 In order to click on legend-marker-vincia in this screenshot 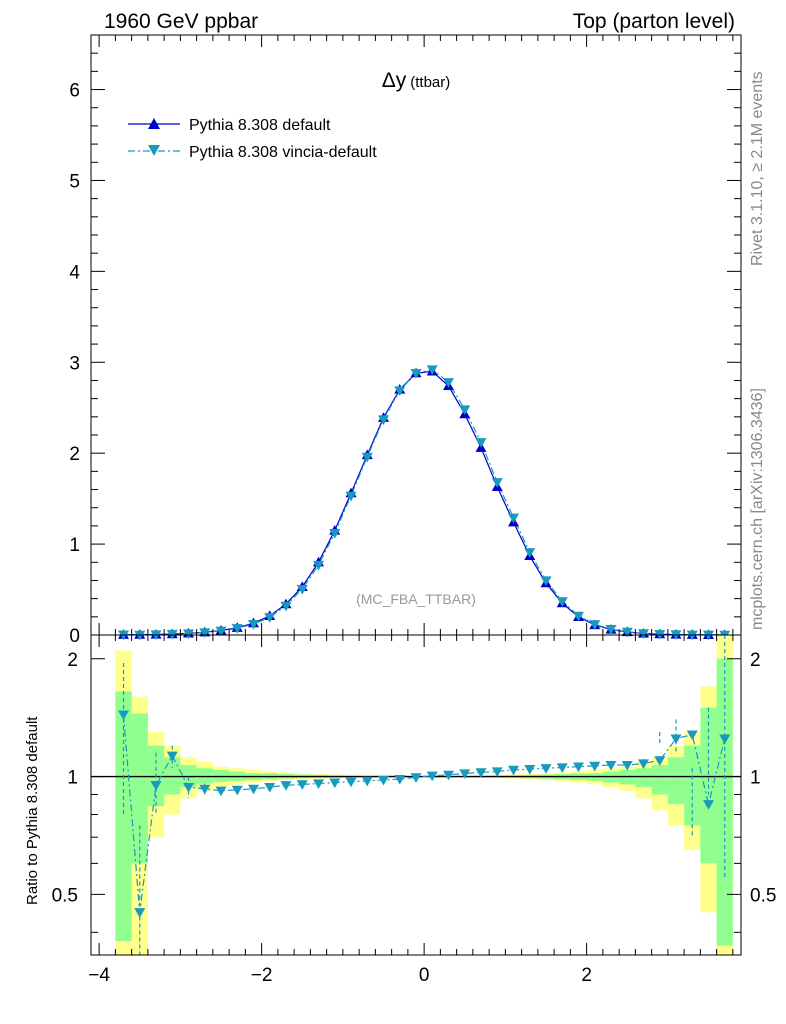, I will do `click(154, 150)`.